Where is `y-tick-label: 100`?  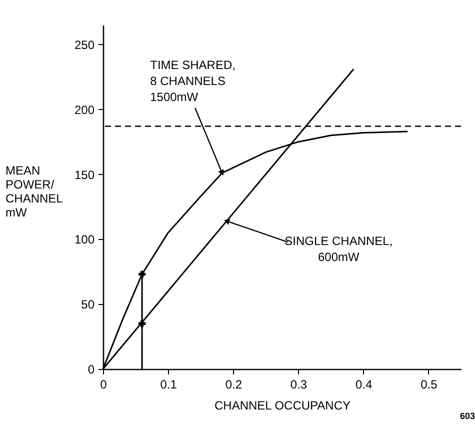 y-tick-label: 100 is located at coordinates (84, 239).